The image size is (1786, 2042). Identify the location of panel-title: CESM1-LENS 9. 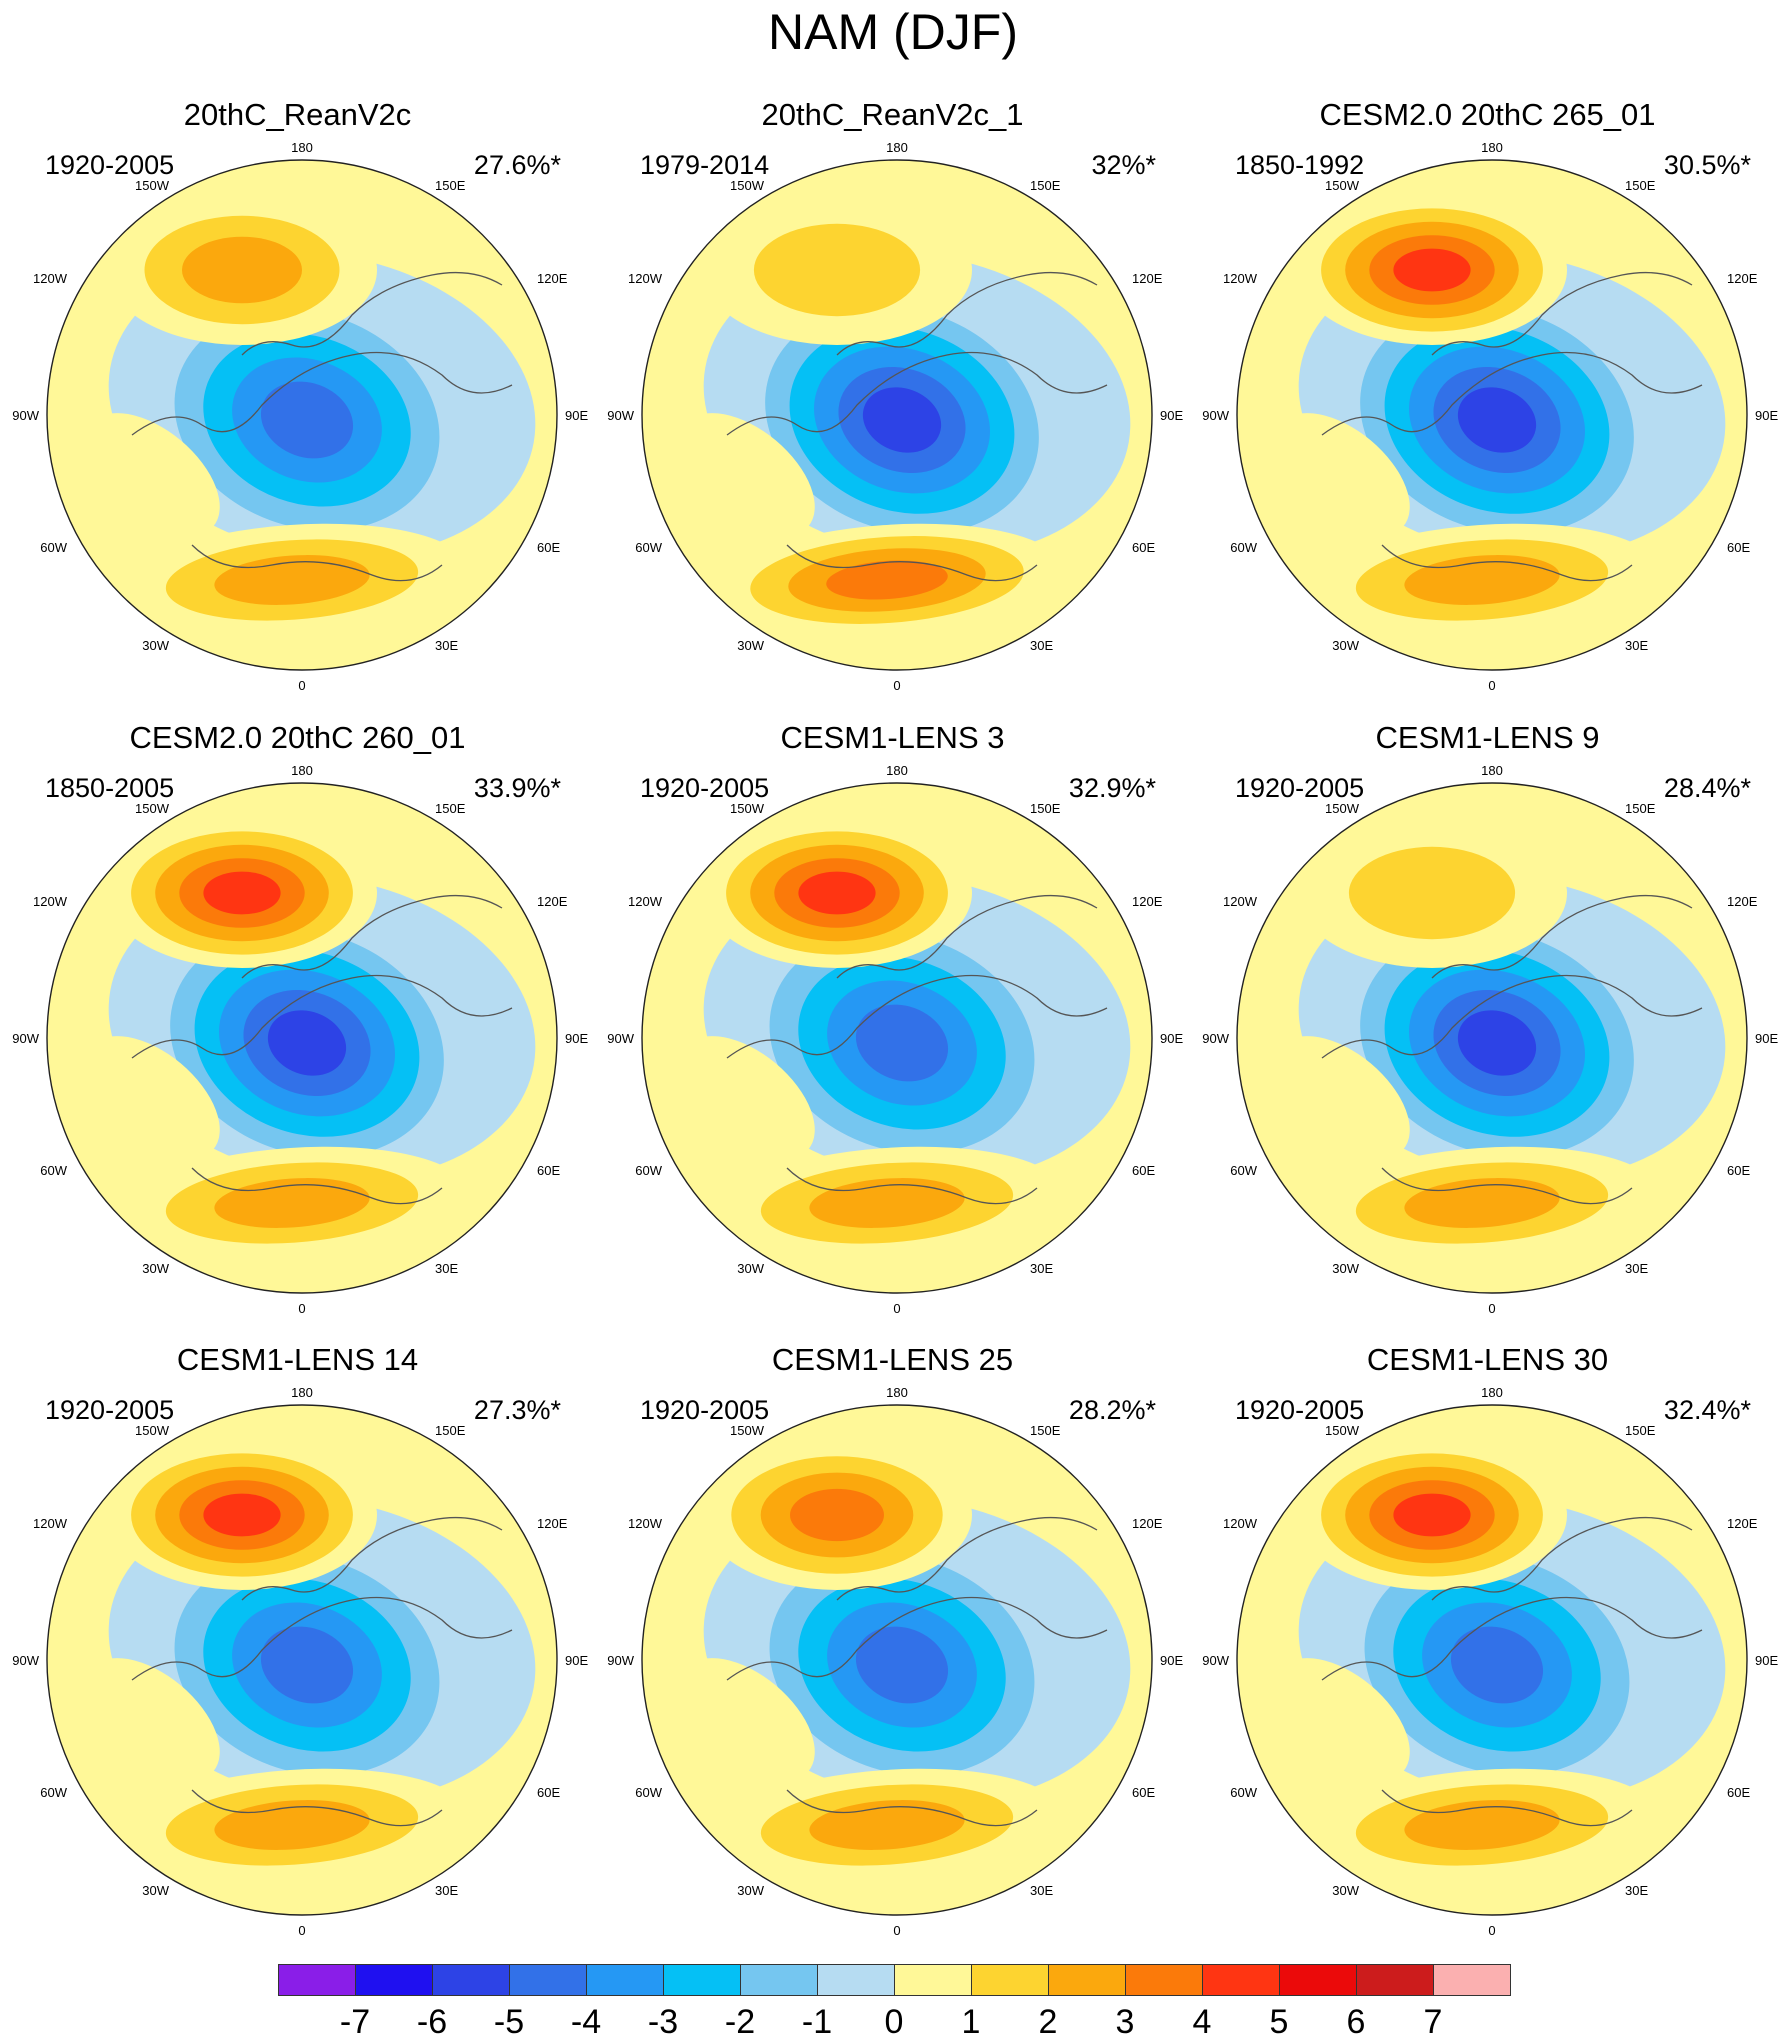
(1487, 737).